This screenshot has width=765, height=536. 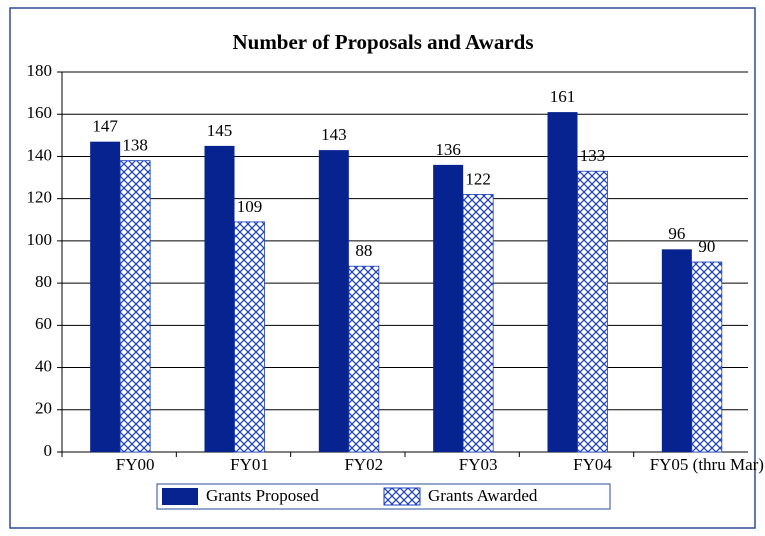 I want to click on data-label: 161, so click(x=563, y=96).